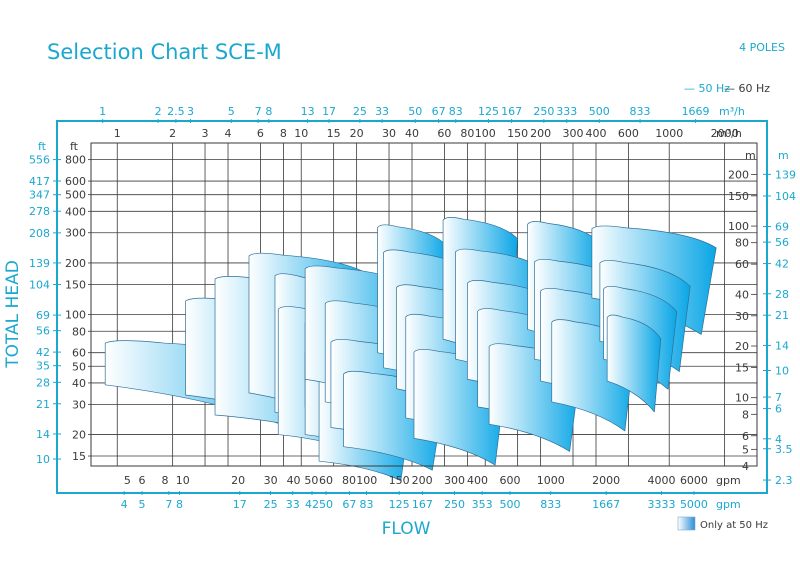  I want to click on y-tick-label-left-60hz: 200, so click(75, 263).